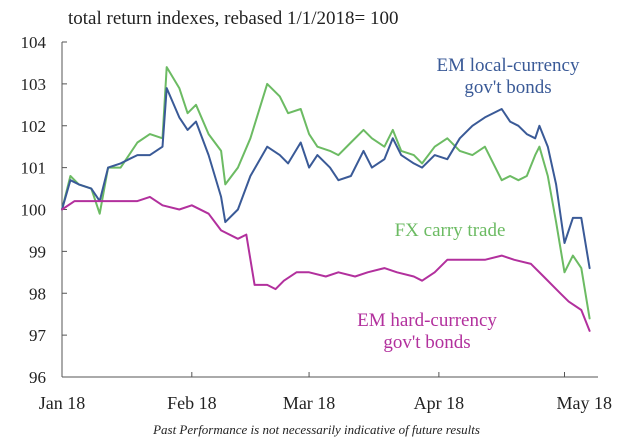 This screenshot has width=633, height=445. I want to click on series-label-line: EM hard-currency, so click(427, 320).